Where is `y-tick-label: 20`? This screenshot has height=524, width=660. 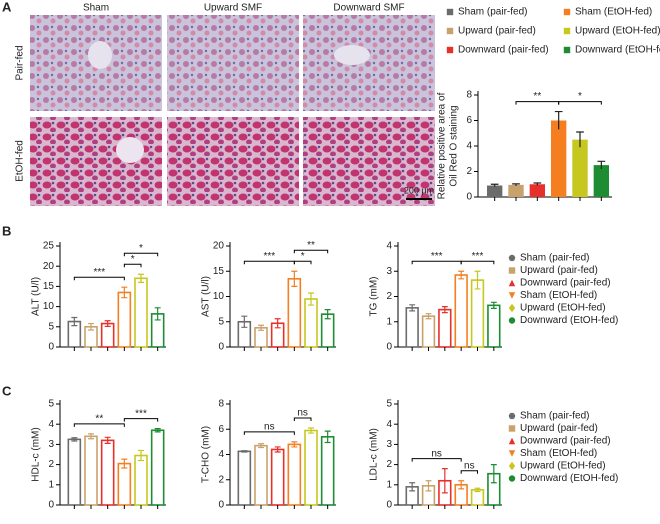
y-tick-label: 20 is located at coordinates (49, 266).